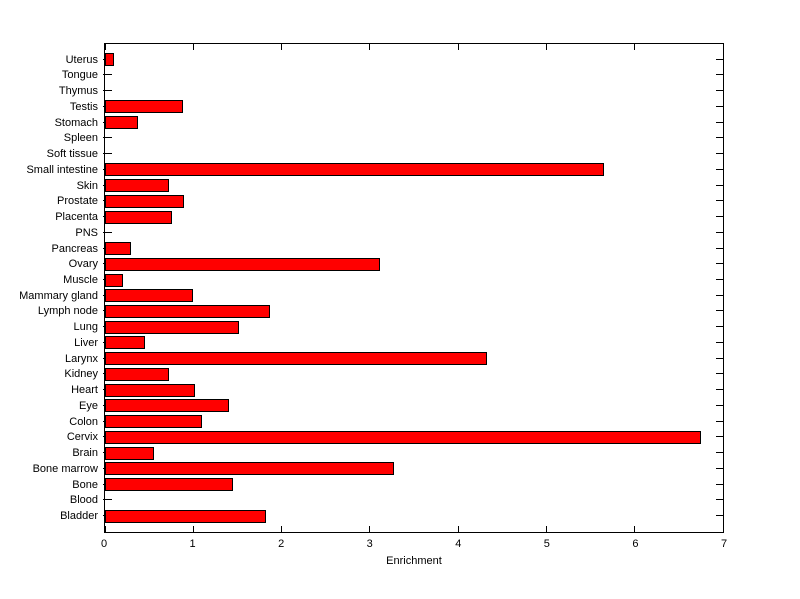  Describe the element at coordinates (86, 342) in the screenshot. I see `category-label: Liver` at that location.